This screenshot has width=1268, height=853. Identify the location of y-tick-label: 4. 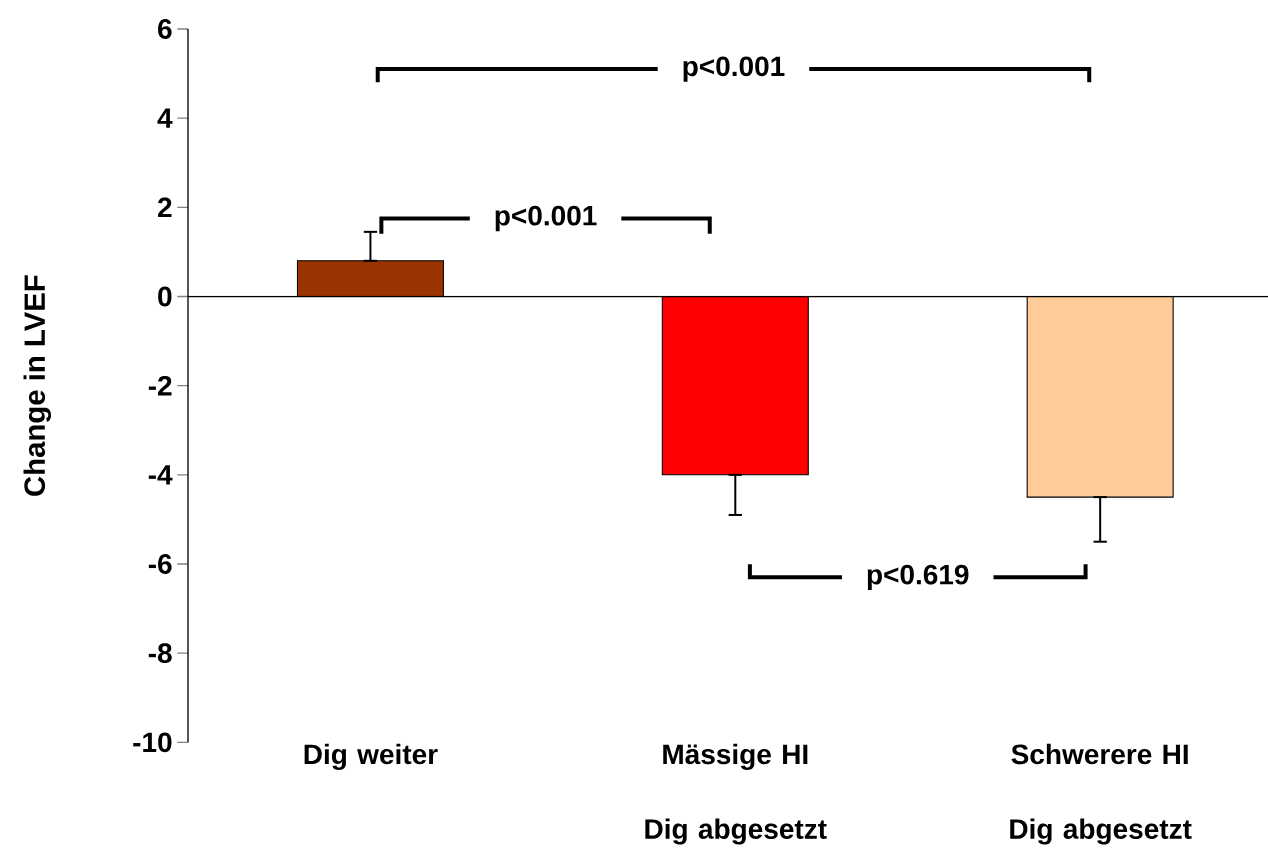
(165, 118).